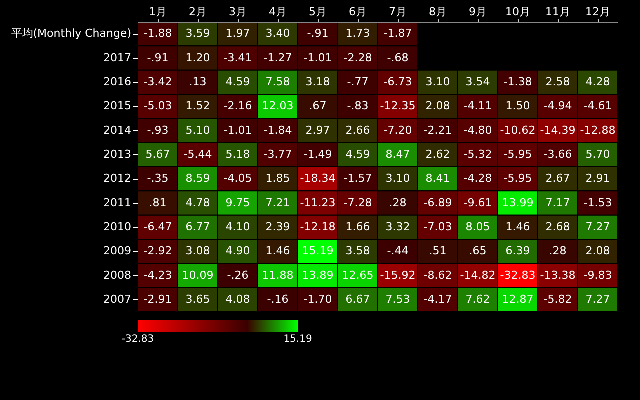 This screenshot has width=640, height=400. Describe the element at coordinates (118, 275) in the screenshot. I see `y-tick-label: 2008` at that location.